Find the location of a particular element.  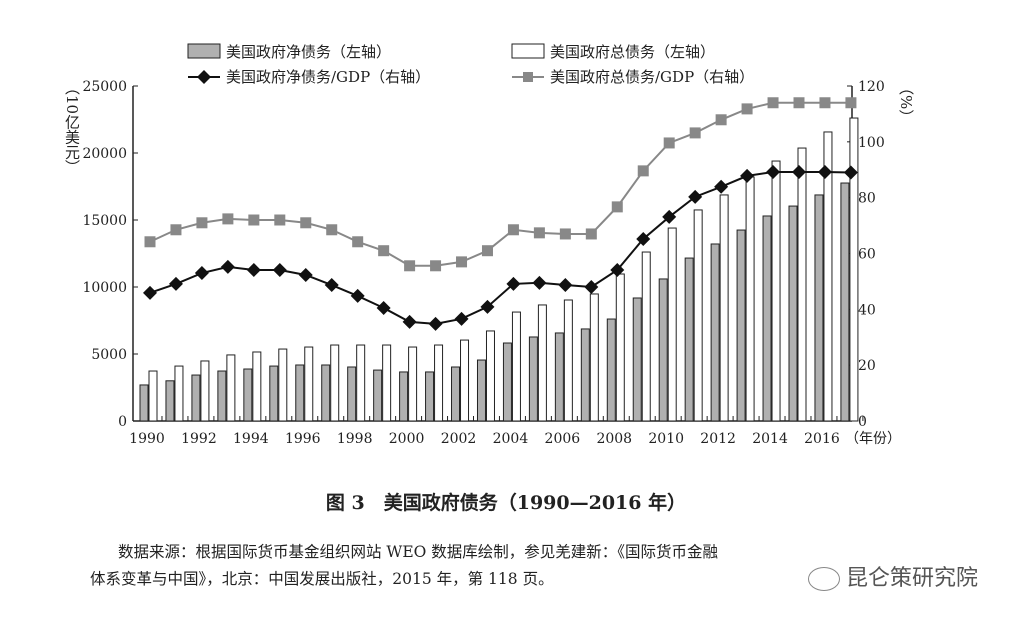

x-tick-label: 2016 is located at coordinates (822, 439).